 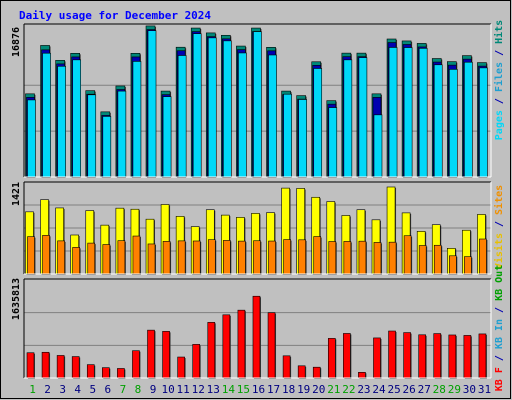 I want to click on legend-entry: Pages, so click(x=499, y=125).